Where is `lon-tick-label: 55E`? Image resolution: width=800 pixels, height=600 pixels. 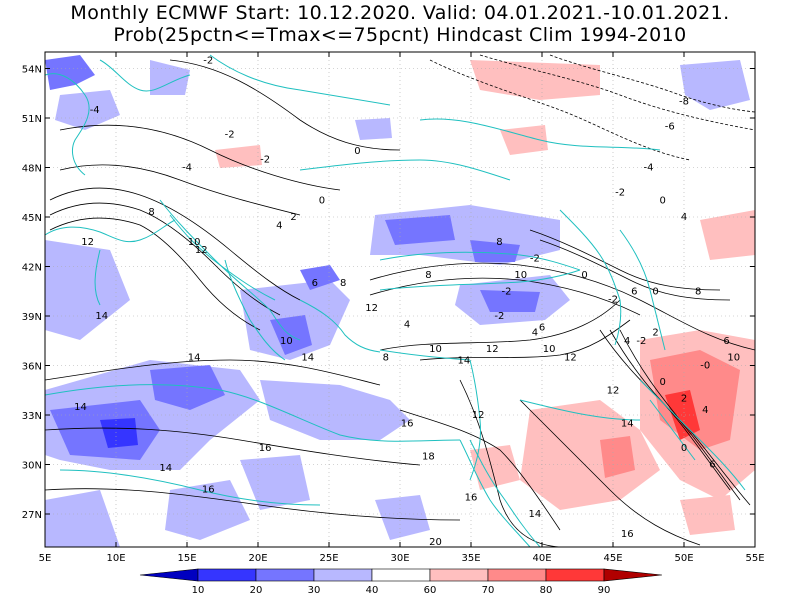 lon-tick-label: 55E is located at coordinates (754, 558).